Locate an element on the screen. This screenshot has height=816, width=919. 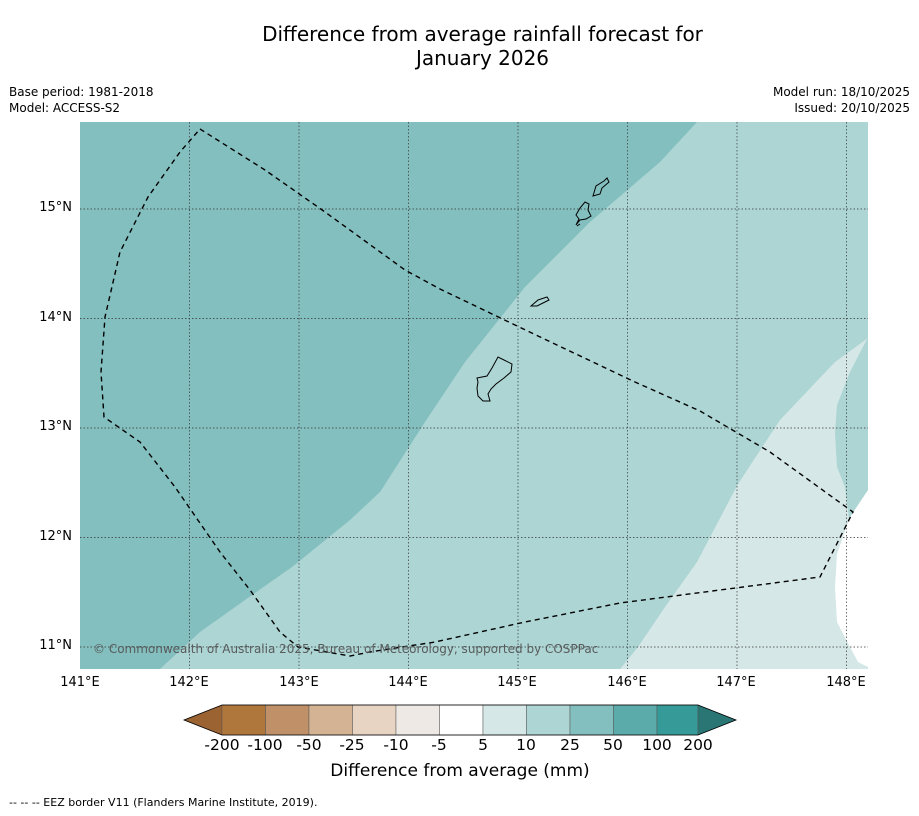
lat-label-12: 12°N is located at coordinates (55, 536).